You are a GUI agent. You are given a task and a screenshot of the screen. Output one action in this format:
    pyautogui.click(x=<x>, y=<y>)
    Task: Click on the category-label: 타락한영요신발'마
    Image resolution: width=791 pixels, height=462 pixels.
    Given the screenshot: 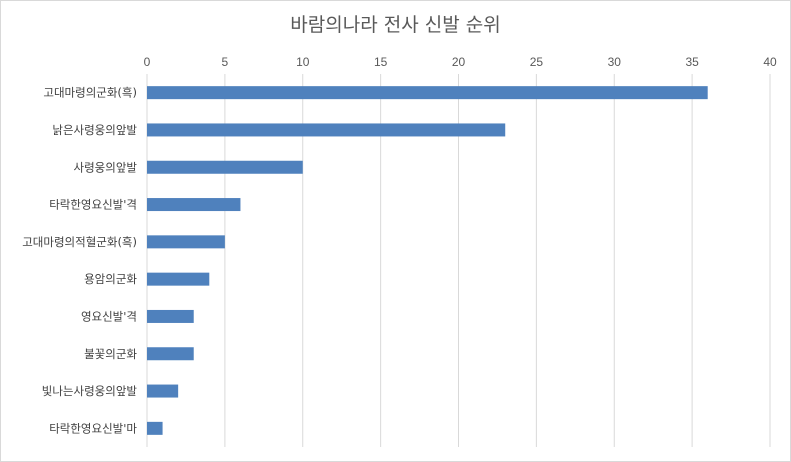 What is the action you would take?
    pyautogui.click(x=93, y=428)
    